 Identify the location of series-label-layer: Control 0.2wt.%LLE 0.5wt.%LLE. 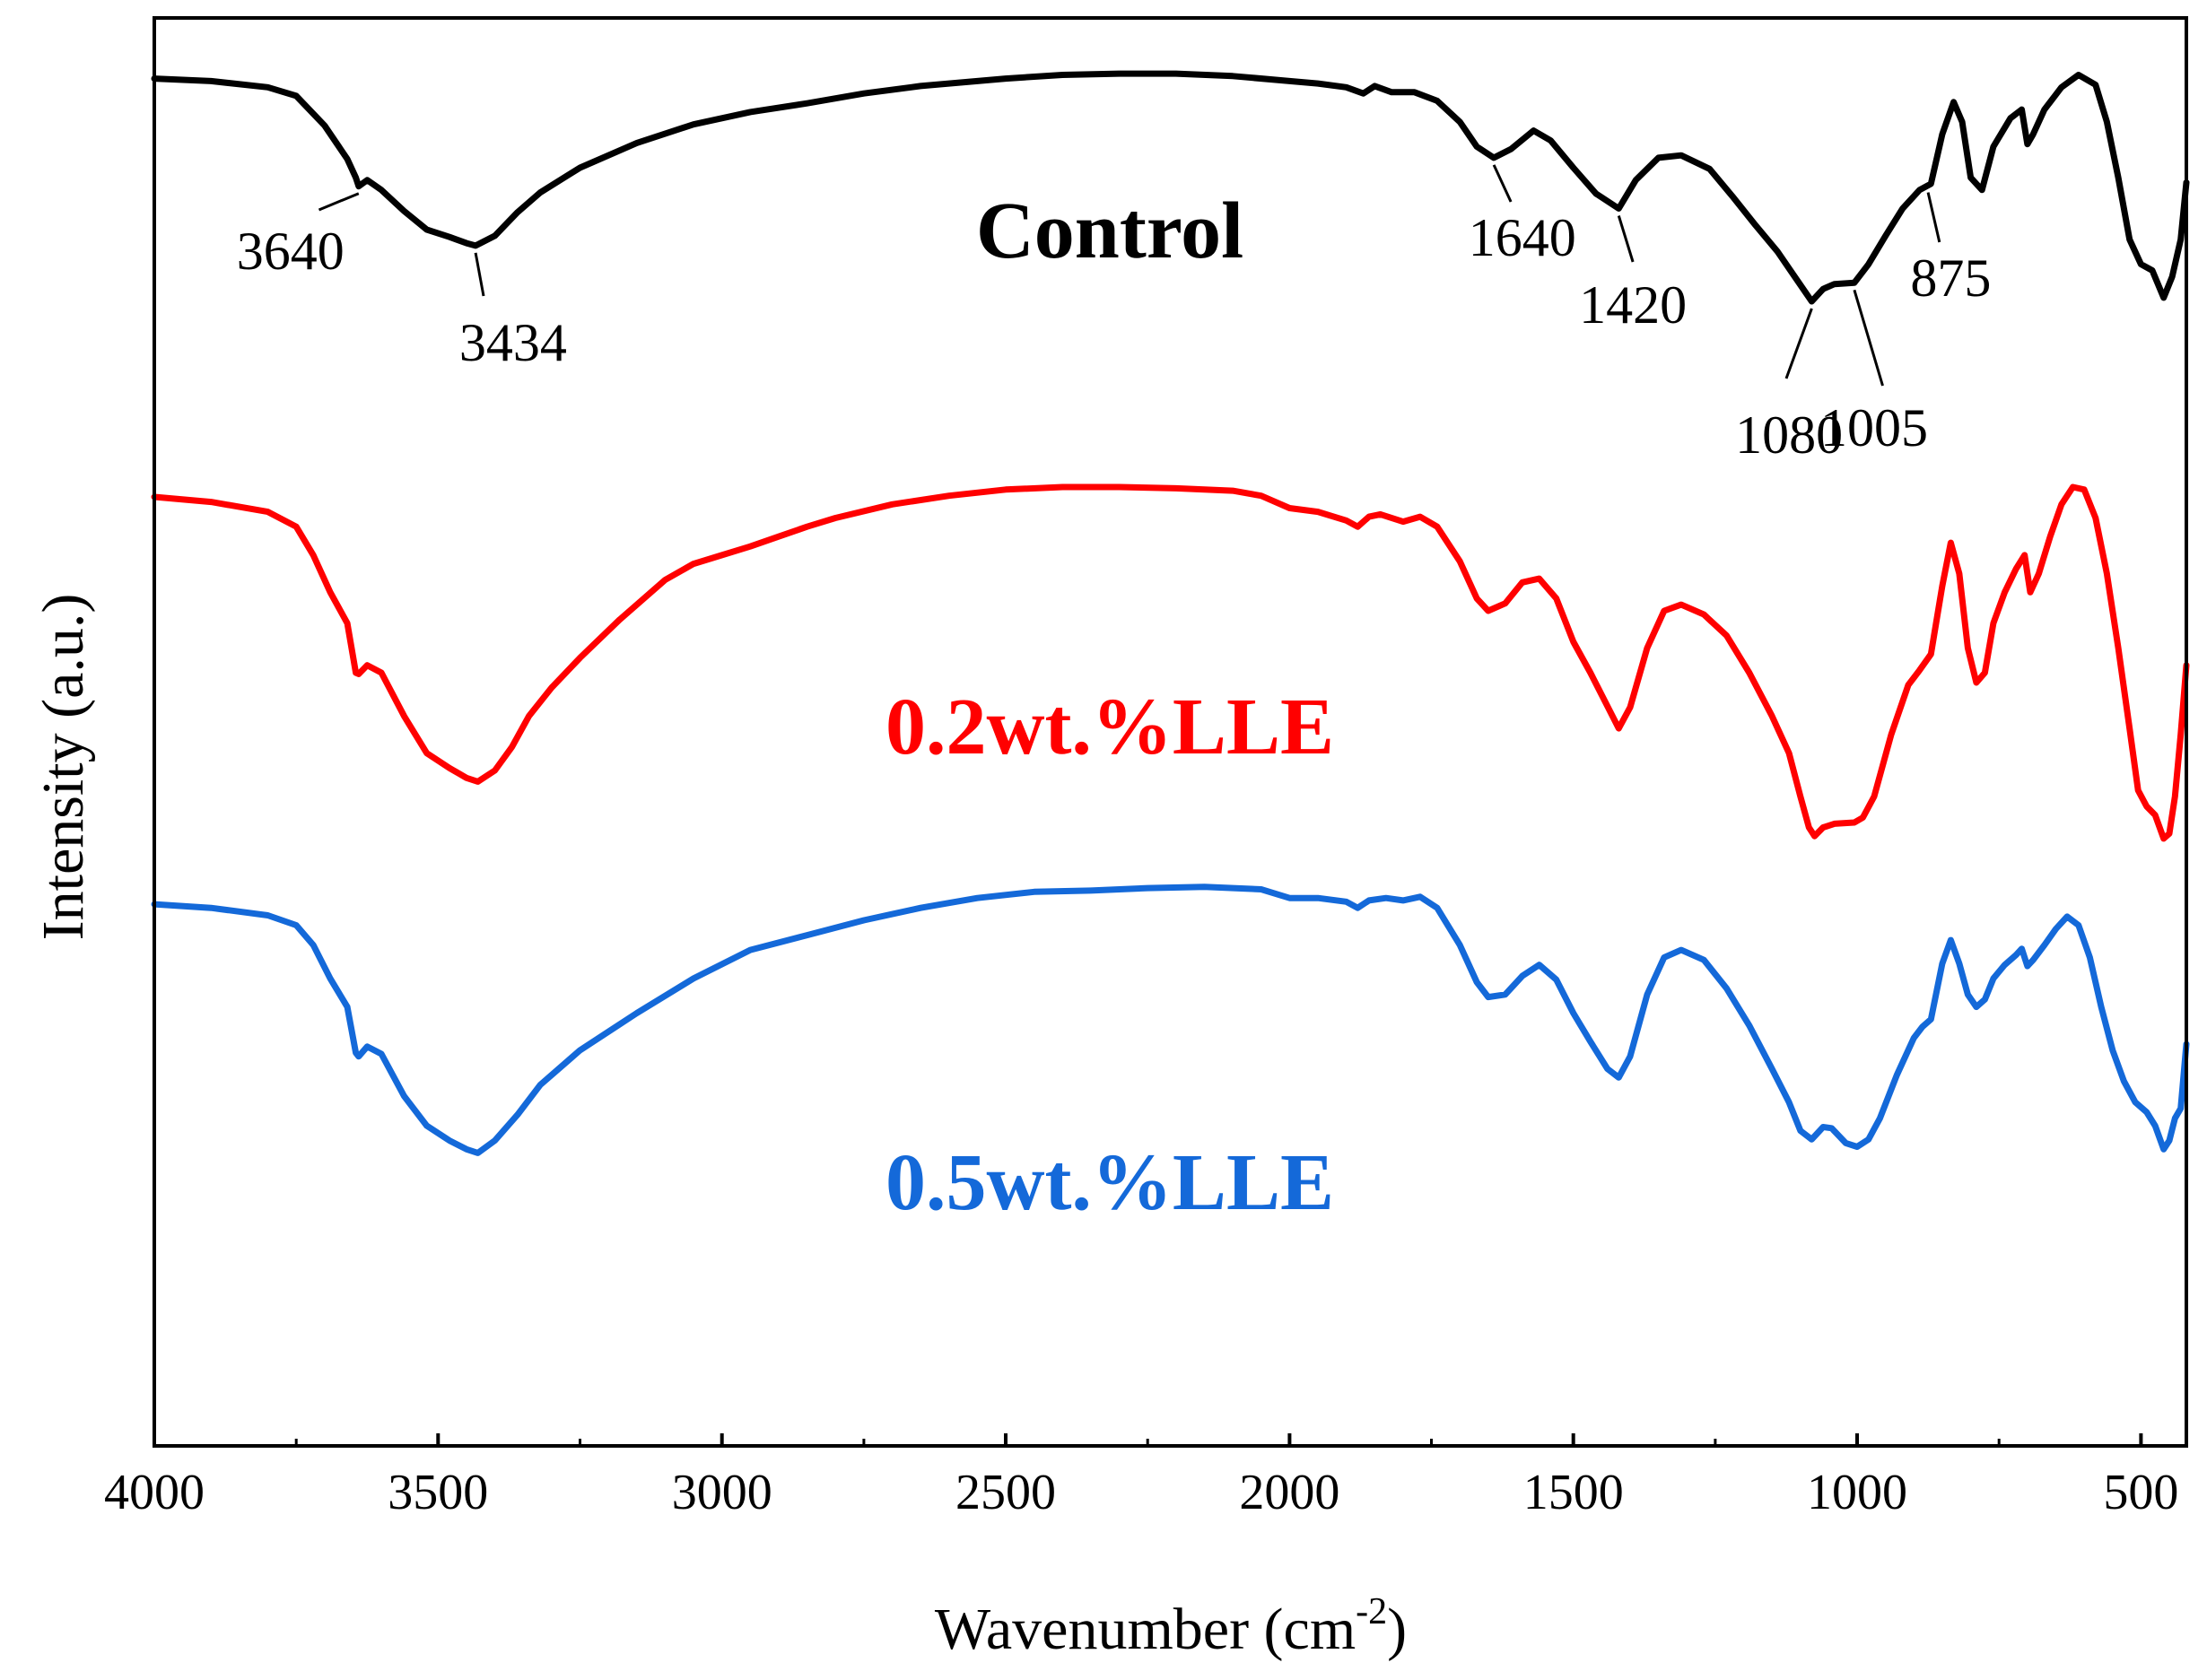
(1109, 707).